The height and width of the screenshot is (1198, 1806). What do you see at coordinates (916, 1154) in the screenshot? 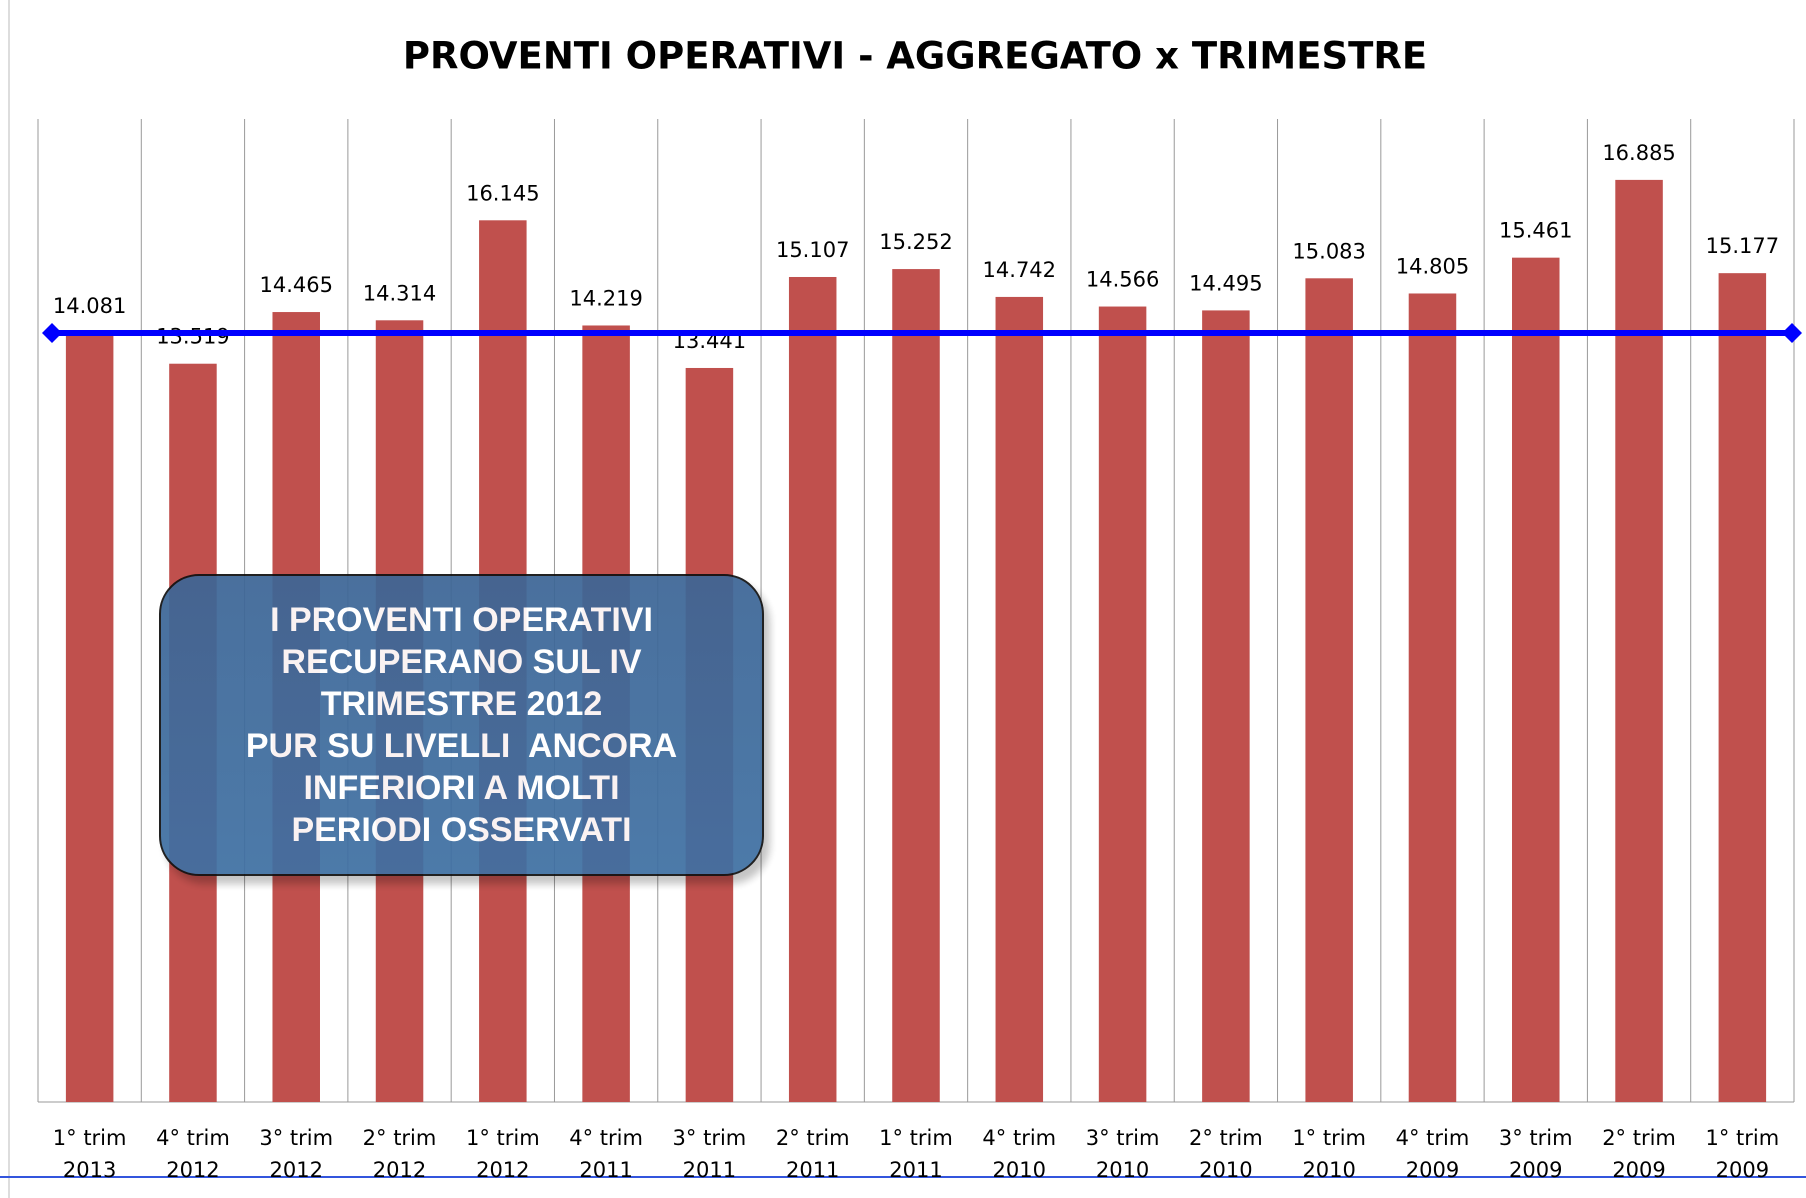
I see `x-tick-label: 1° trim 2011` at bounding box center [916, 1154].